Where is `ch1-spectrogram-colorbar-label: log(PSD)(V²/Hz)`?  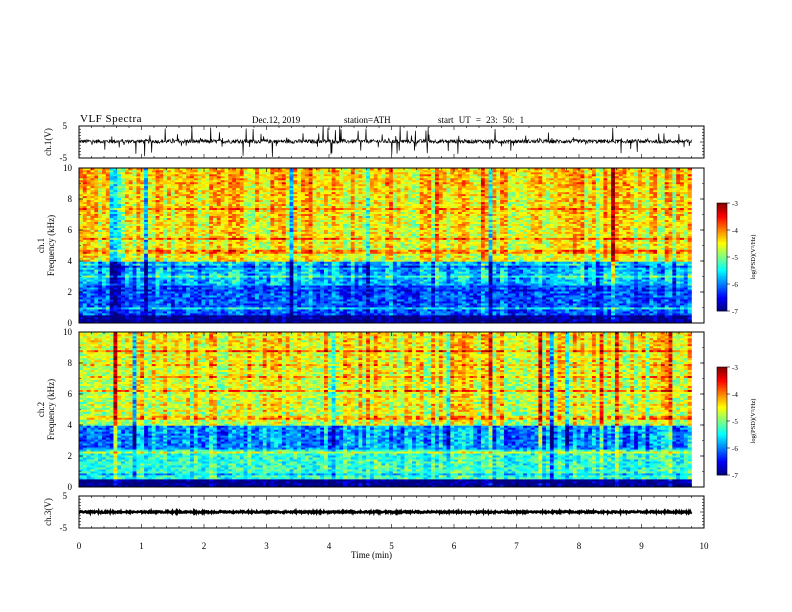 ch1-spectrogram-colorbar-label: log(PSD)(V²/Hz) is located at coordinates (753, 257).